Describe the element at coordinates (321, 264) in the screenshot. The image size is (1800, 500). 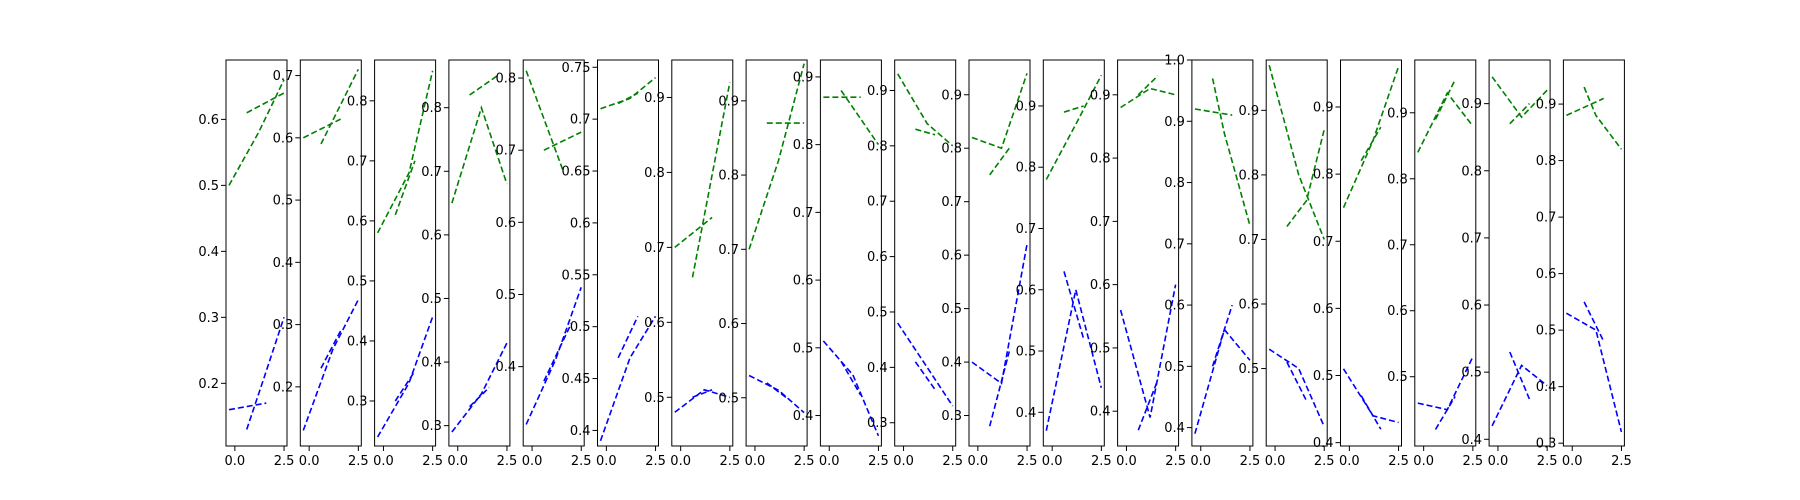
I see `subplot-2: 0.0 2.5 0.2 0.3 0.4 0.5 0.6 0.7` at that location.